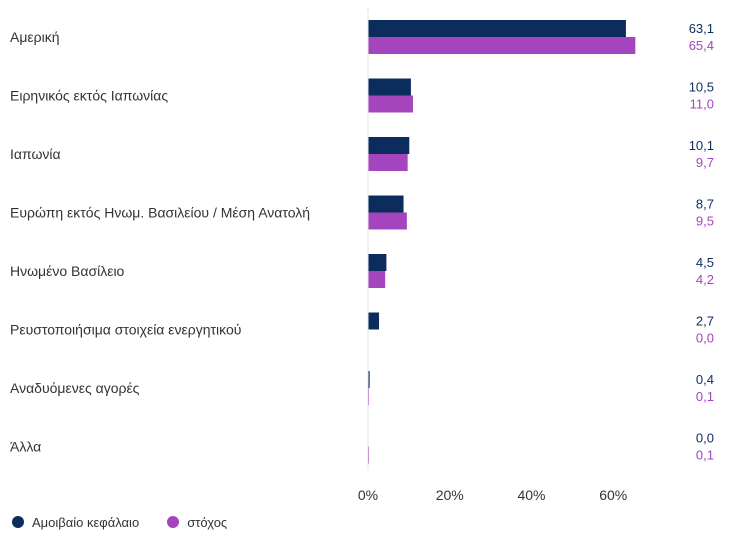 This screenshot has height=538, width=743. I want to click on value-label-target: 9,7, so click(705, 162).